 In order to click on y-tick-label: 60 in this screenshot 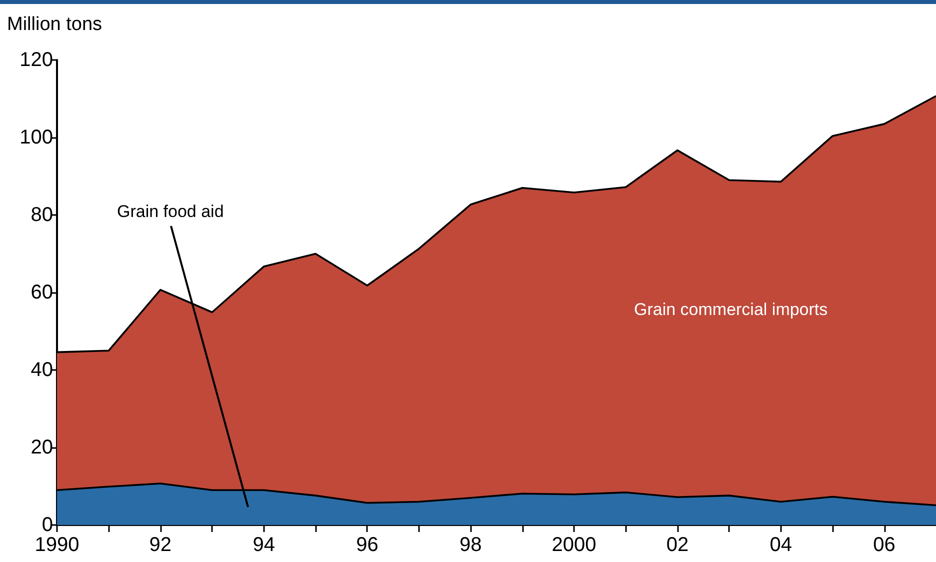, I will do `click(41, 293)`.